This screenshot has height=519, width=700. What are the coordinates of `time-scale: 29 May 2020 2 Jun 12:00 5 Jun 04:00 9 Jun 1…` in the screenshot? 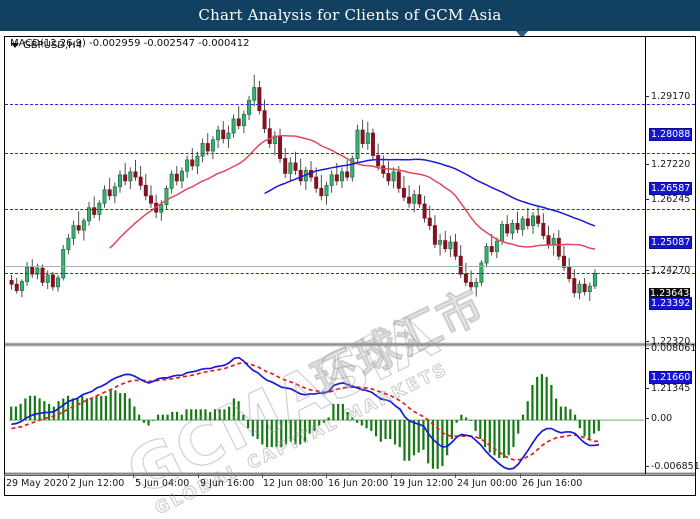 It's located at (350, 486).